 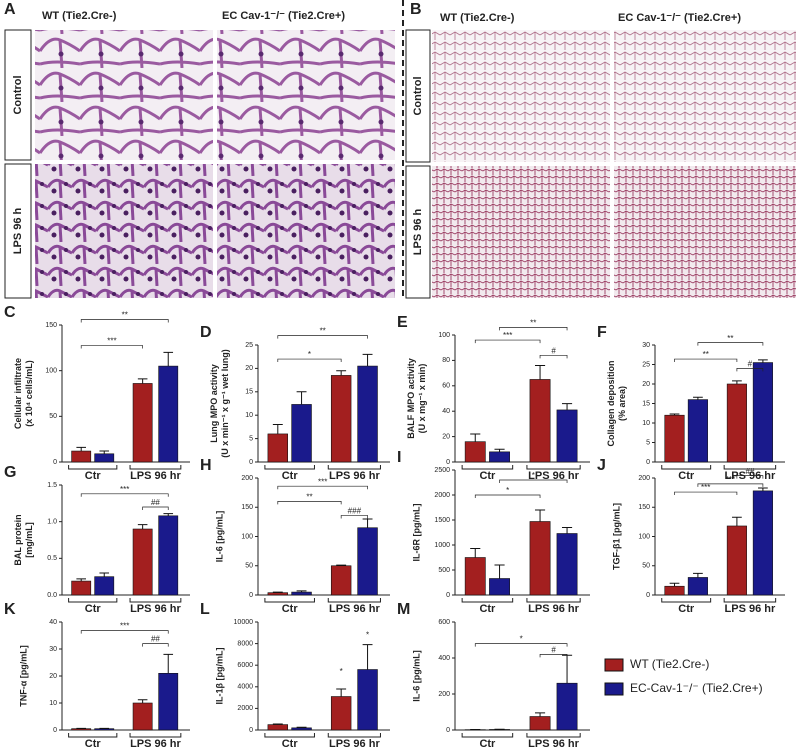 What do you see at coordinates (51, 325) in the screenshot?
I see `y-tick-label: 150` at bounding box center [51, 325].